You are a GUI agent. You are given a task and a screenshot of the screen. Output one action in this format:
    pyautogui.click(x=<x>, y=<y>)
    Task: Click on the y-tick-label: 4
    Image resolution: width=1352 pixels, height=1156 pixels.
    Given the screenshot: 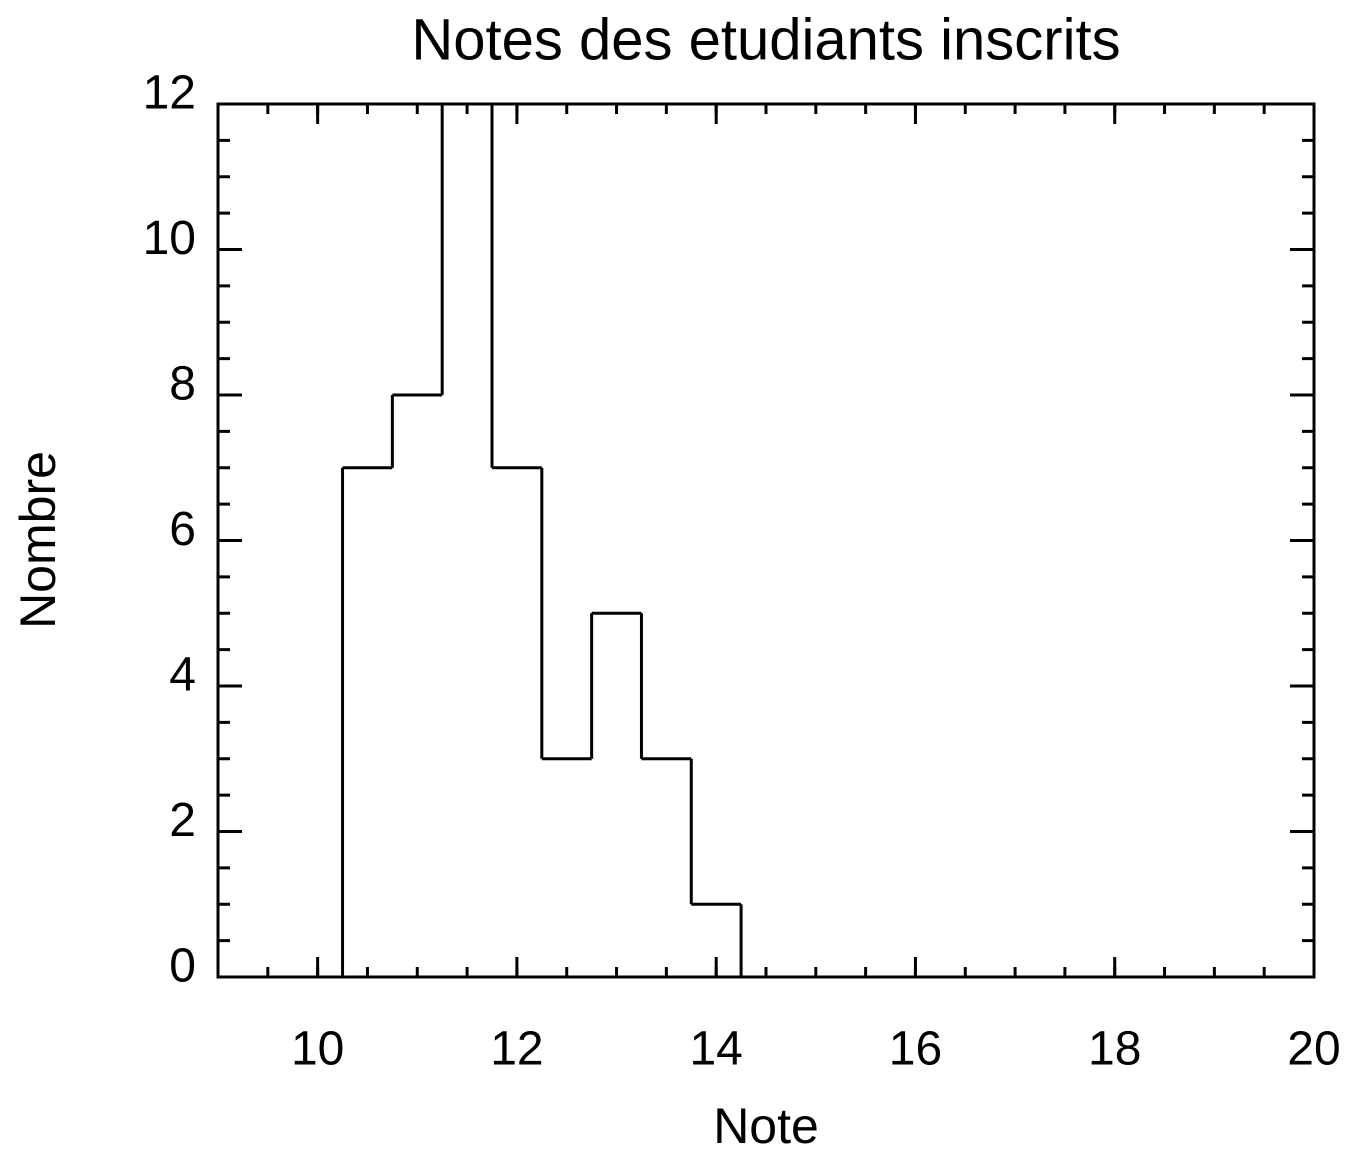 What is the action you would take?
    pyautogui.click(x=182, y=675)
    